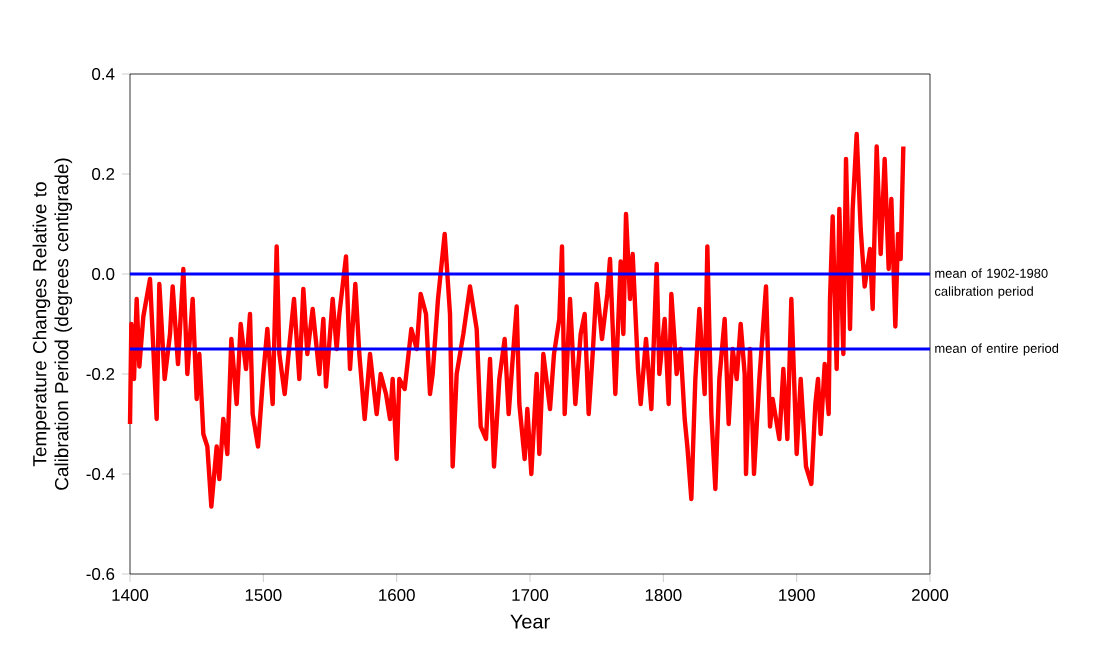 The image size is (1114, 664). I want to click on x-tick-label: 1500, so click(263, 595).